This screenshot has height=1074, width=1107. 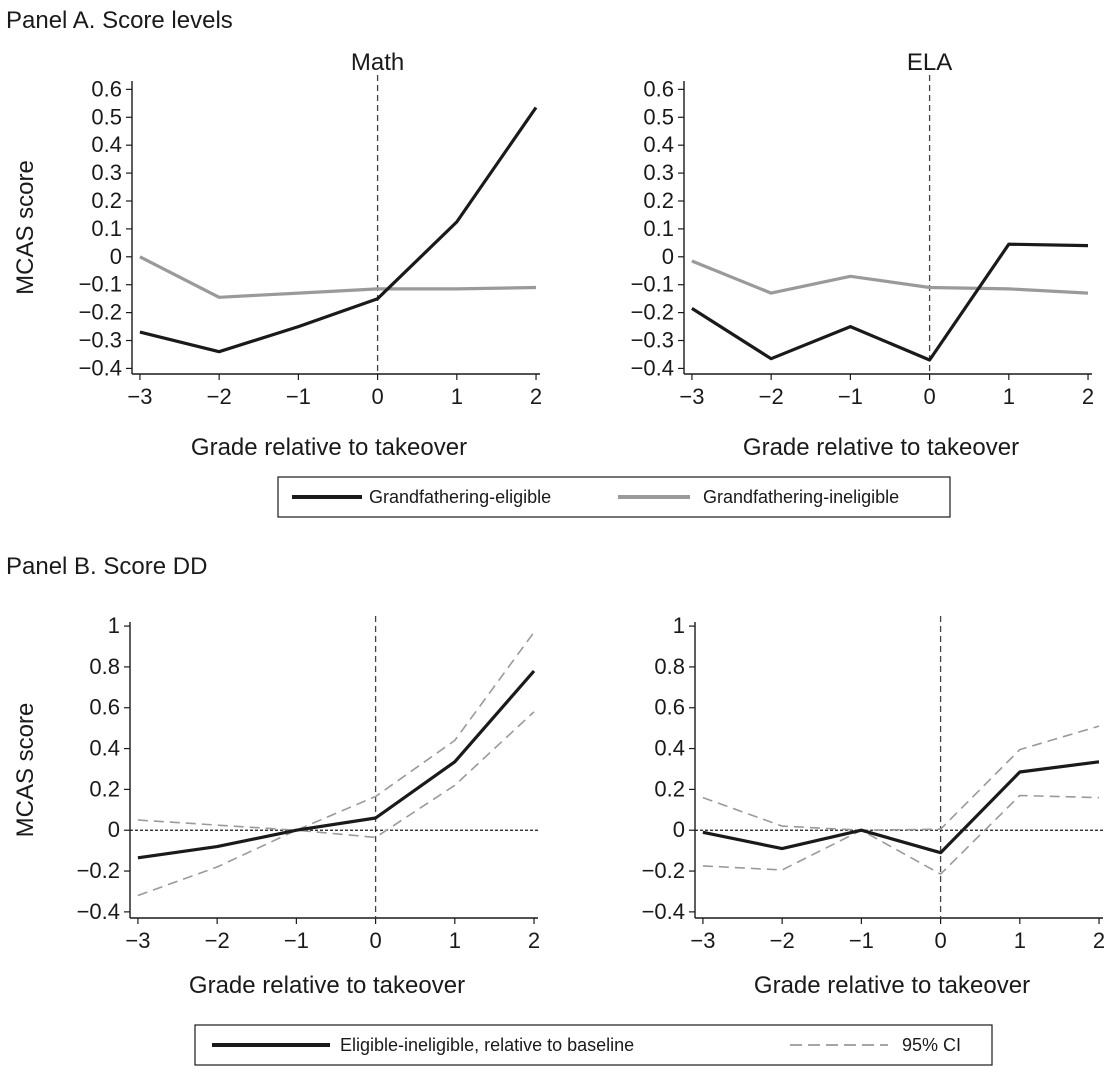 What do you see at coordinates (460, 497) in the screenshot?
I see `legend-label-eligible: Grandfathering-eligible` at bounding box center [460, 497].